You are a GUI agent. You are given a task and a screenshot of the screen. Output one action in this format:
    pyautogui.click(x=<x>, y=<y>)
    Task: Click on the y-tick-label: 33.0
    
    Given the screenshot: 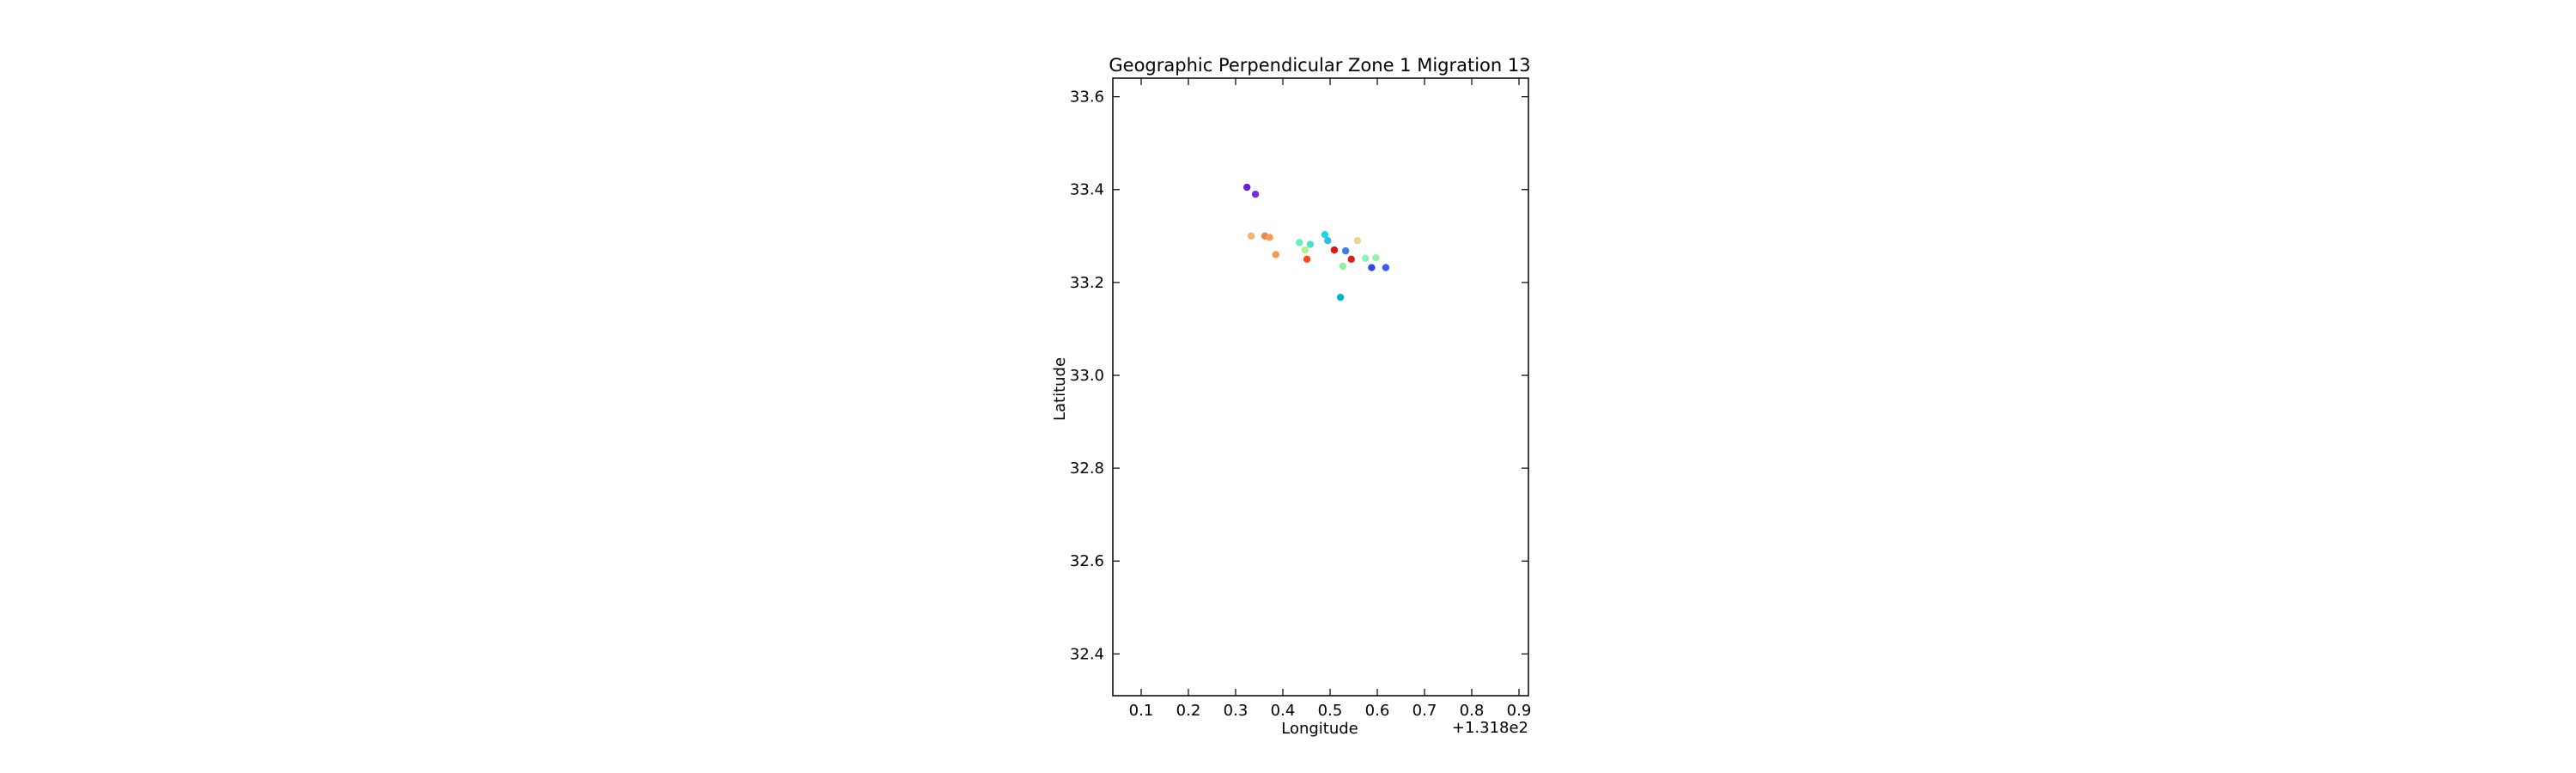 What is the action you would take?
    pyautogui.click(x=1087, y=376)
    